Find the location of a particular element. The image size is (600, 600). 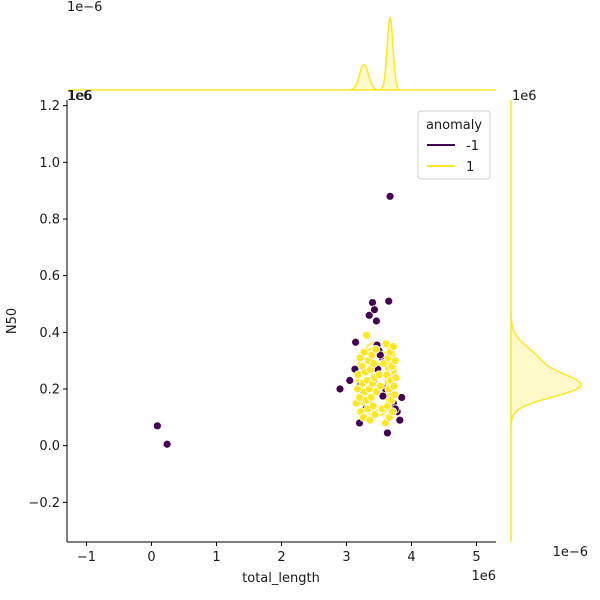

legend-label-anomaly: -1 is located at coordinates (472, 146).